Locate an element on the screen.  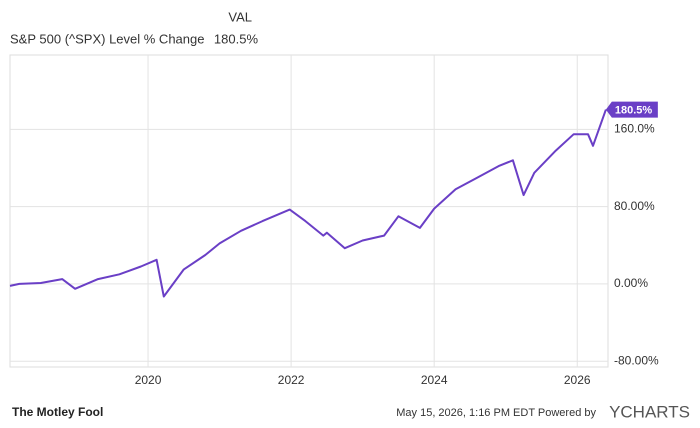
y-tick-label: 0.00% is located at coordinates (631, 283).